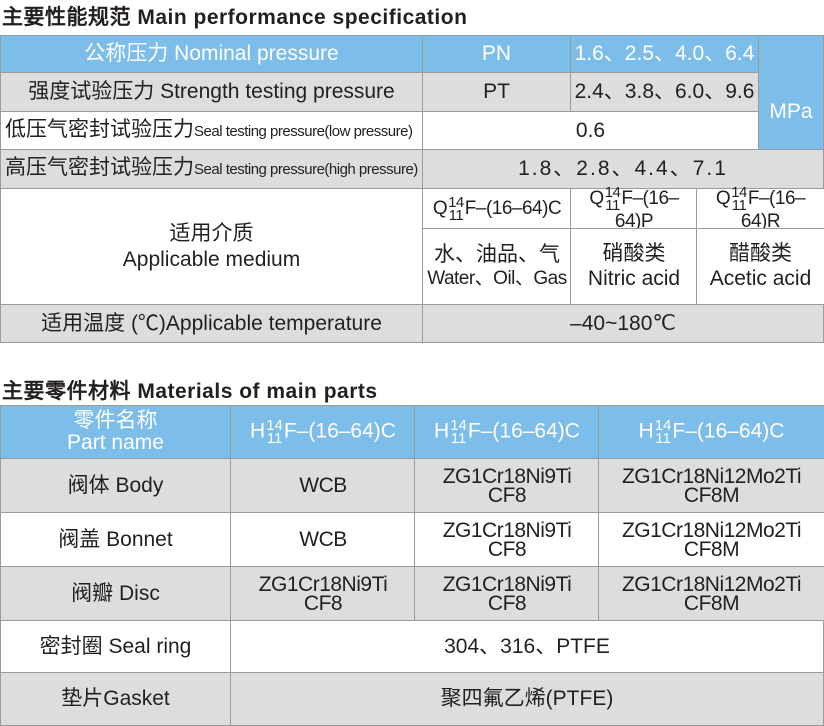 This screenshot has width=824, height=726. Describe the element at coordinates (634, 253) in the screenshot. I see `medium-cn: 硝酸类` at that location.